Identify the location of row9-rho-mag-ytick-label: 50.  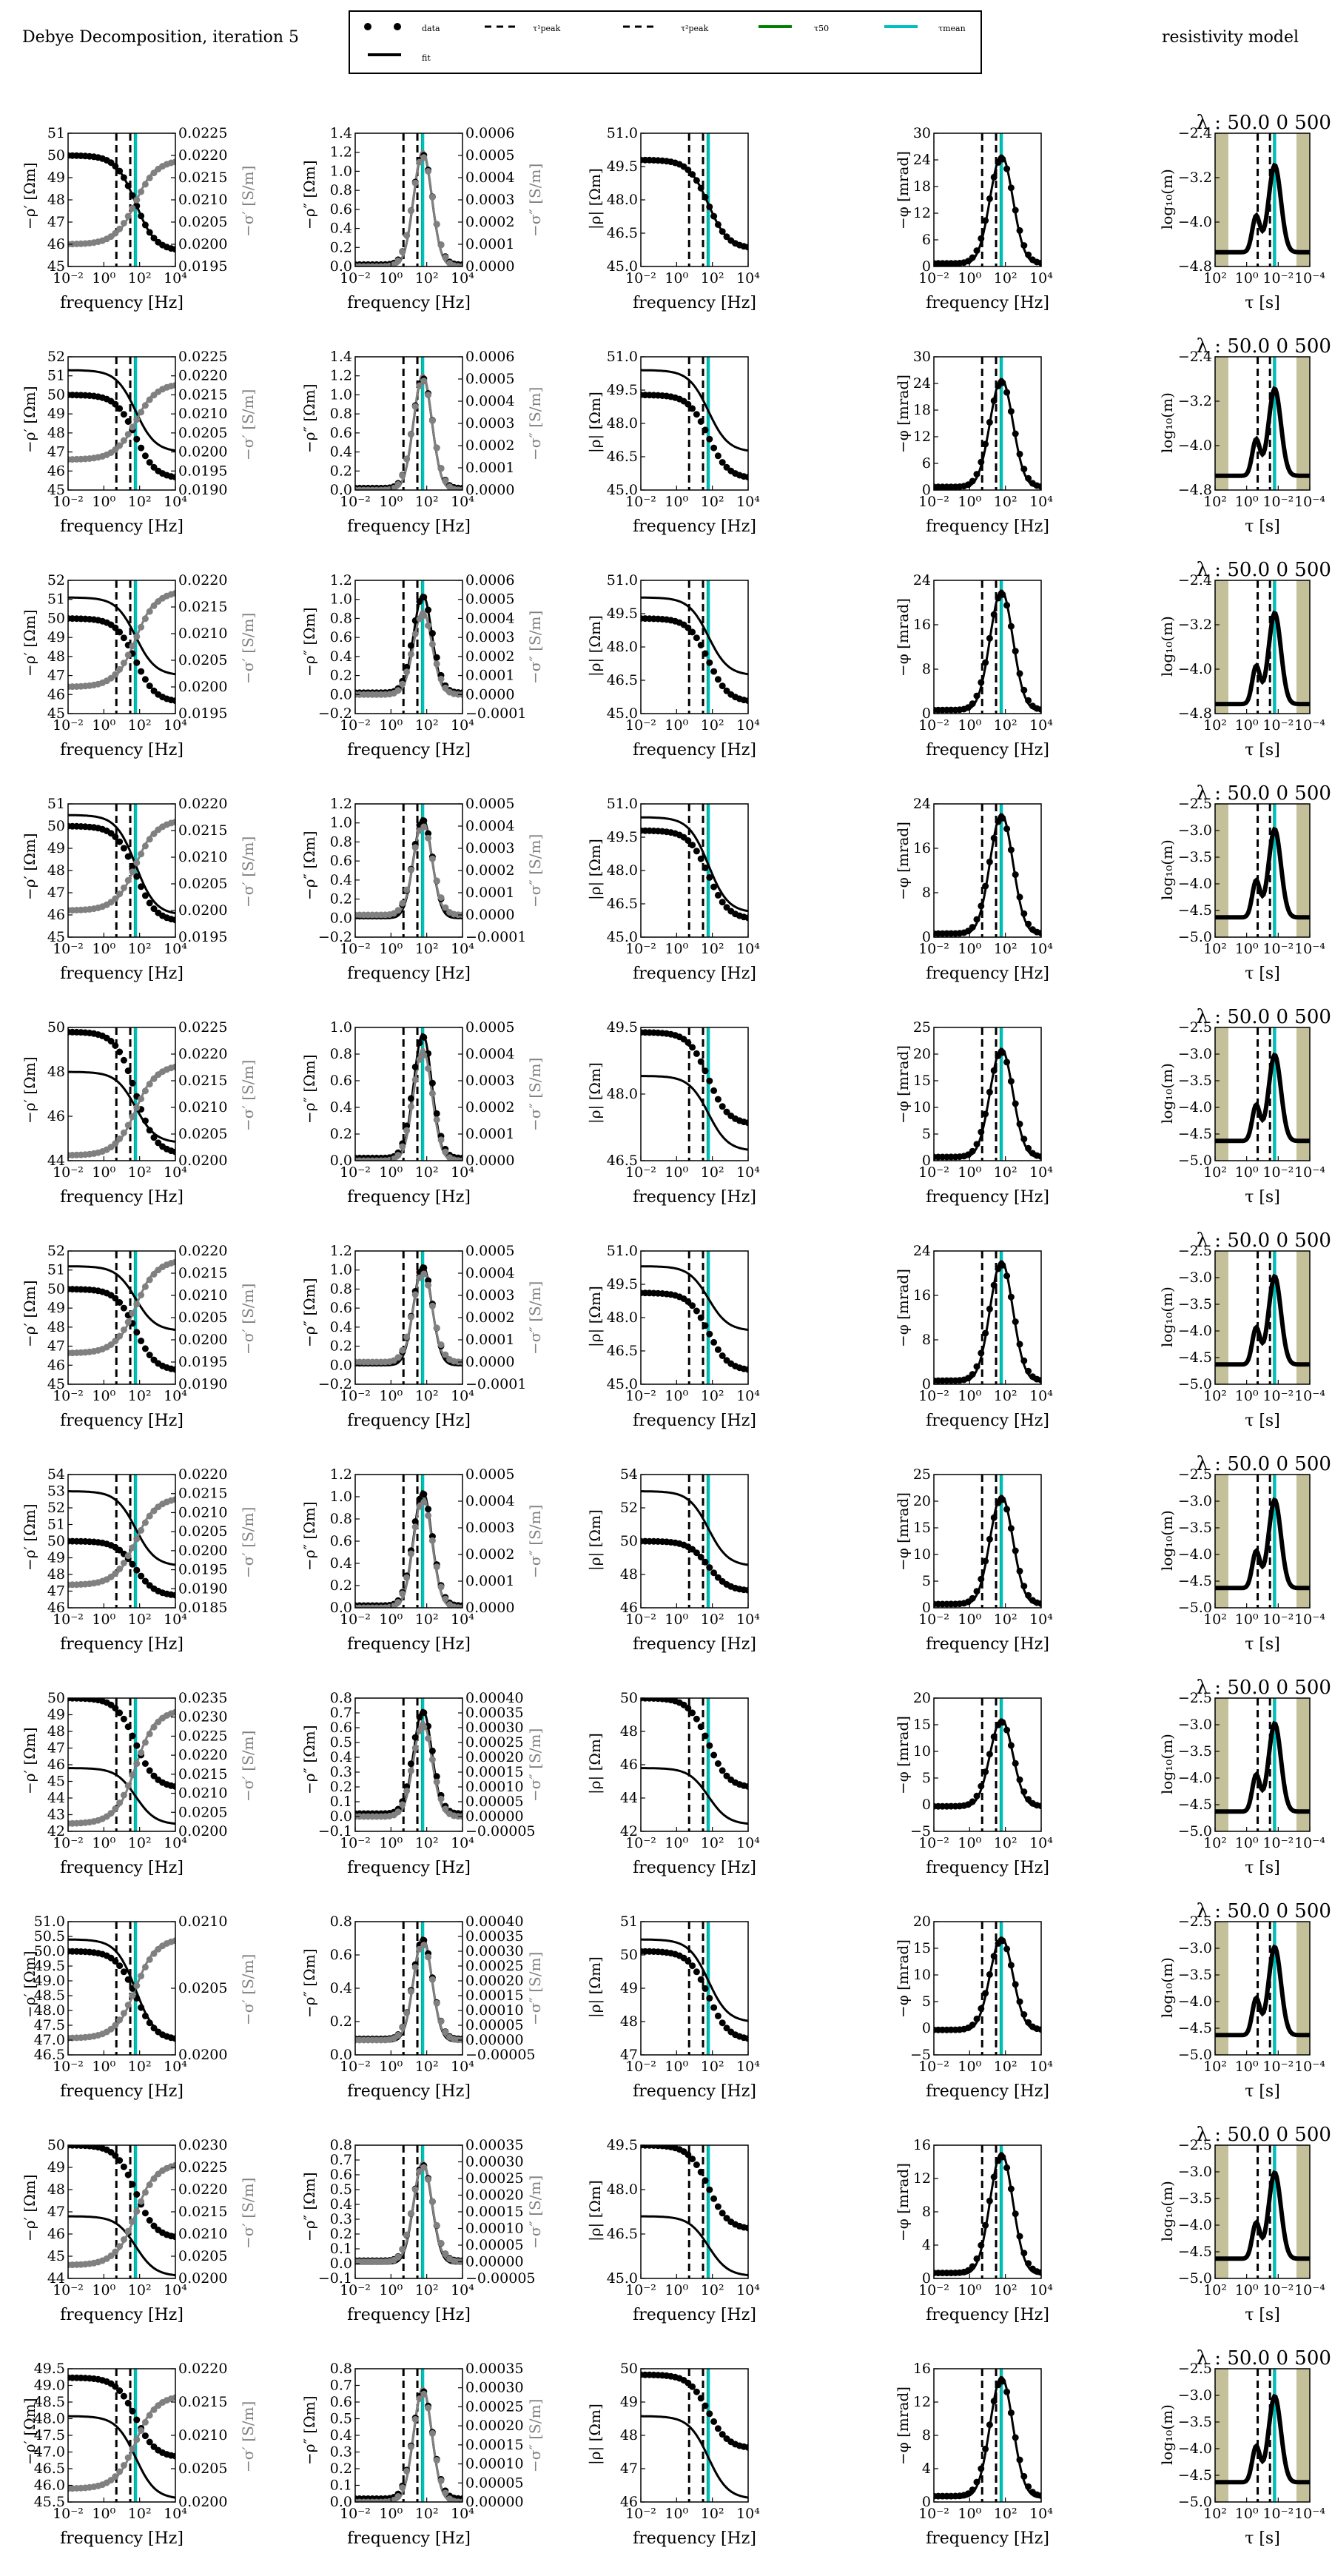
(629, 1955).